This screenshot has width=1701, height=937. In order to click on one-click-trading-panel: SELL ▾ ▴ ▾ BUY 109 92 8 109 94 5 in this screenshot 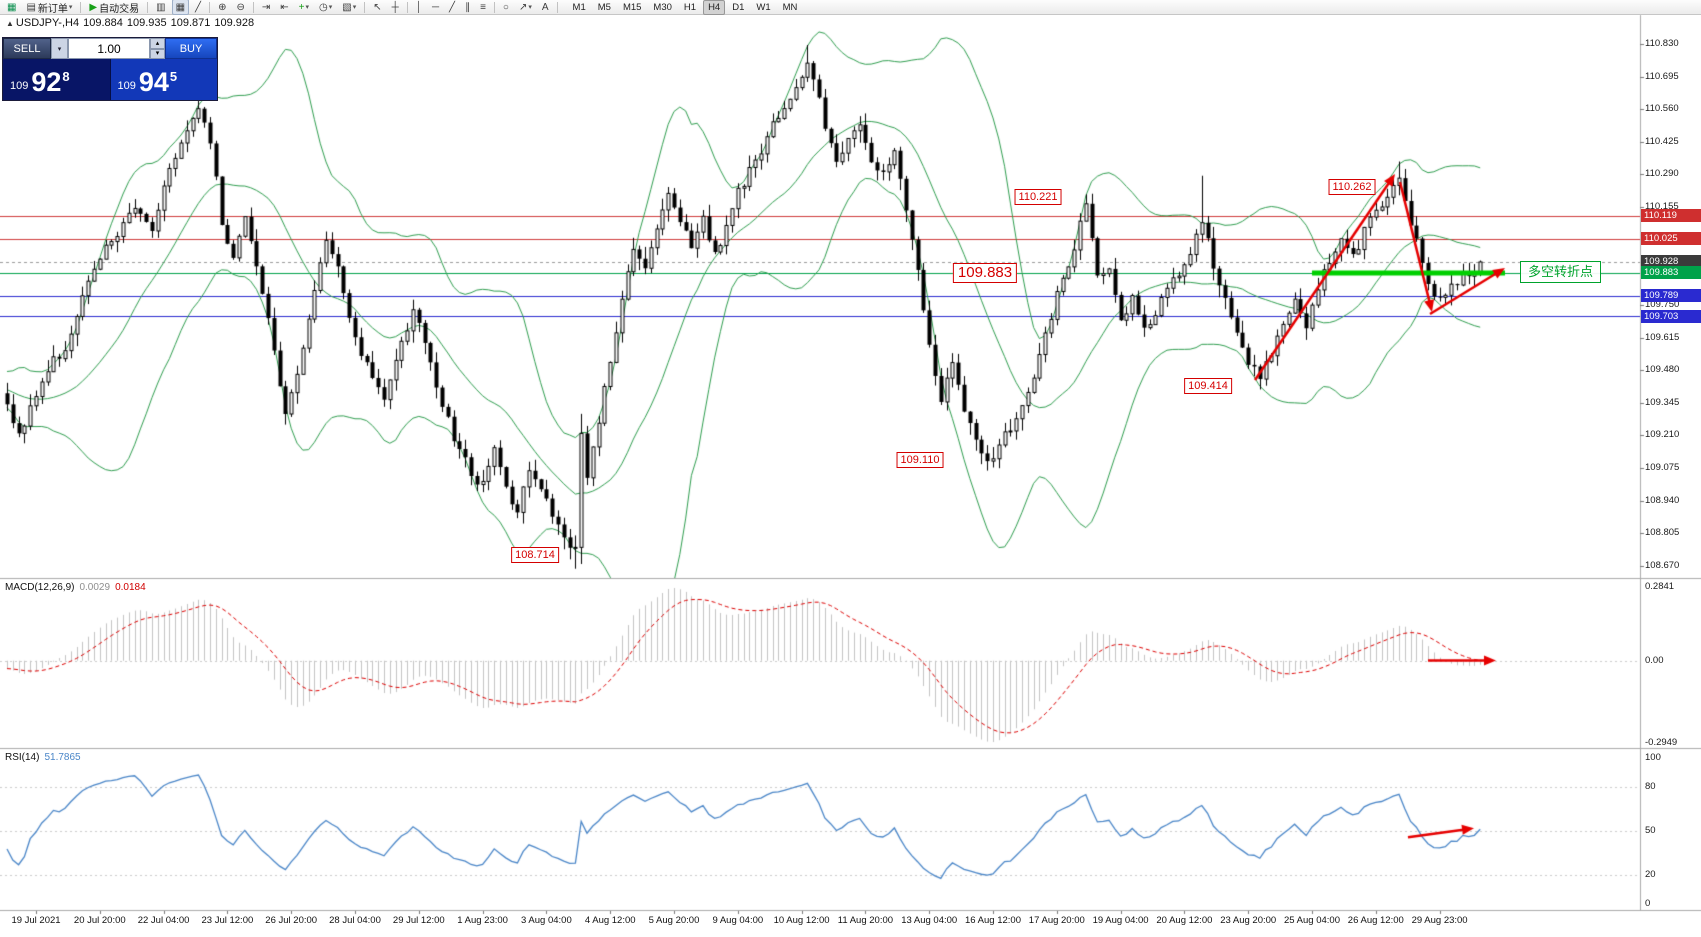, I will do `click(110, 69)`.